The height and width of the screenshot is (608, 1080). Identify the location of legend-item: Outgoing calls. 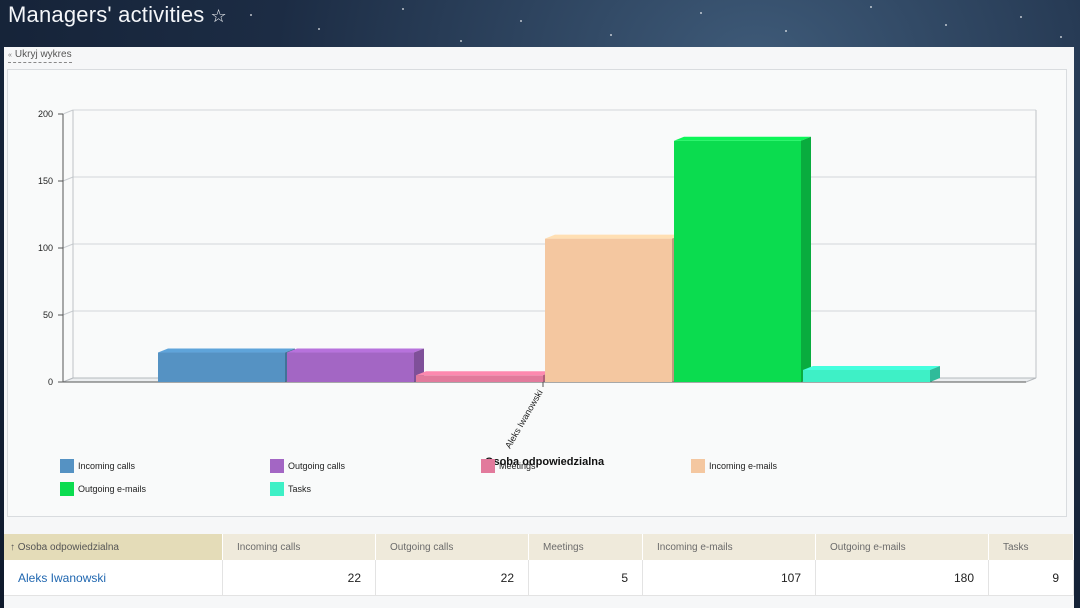
(307, 466).